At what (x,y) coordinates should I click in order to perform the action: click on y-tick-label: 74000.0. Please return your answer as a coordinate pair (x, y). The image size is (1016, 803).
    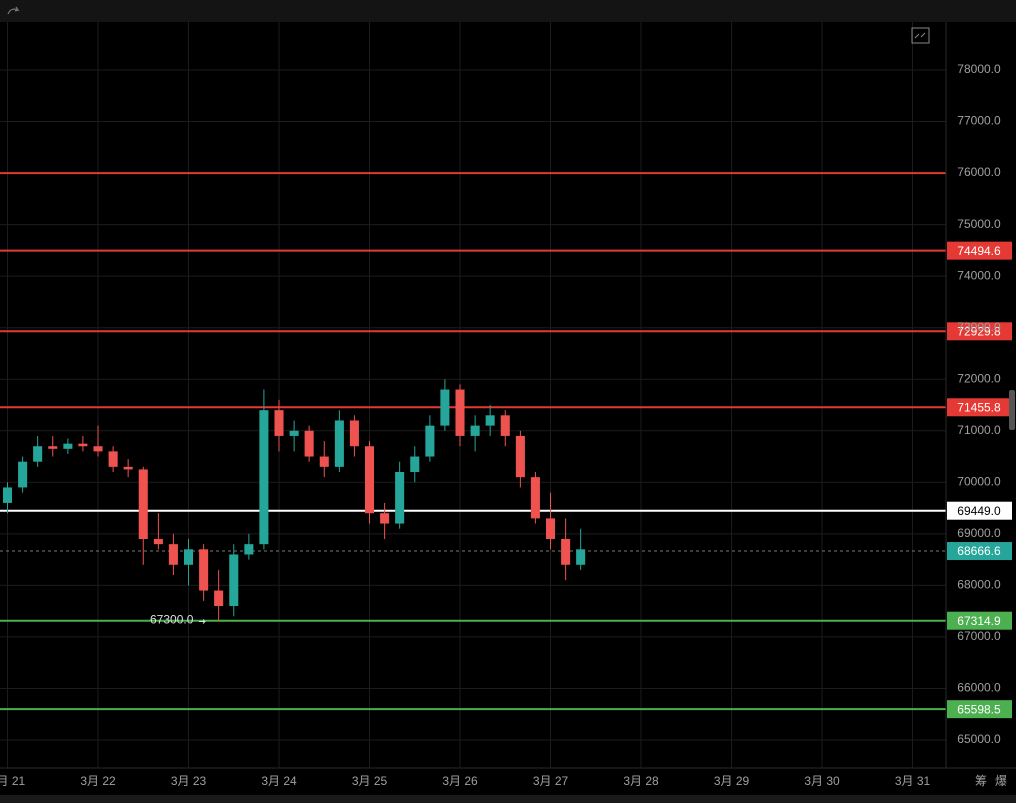
    Looking at the image, I should click on (979, 275).